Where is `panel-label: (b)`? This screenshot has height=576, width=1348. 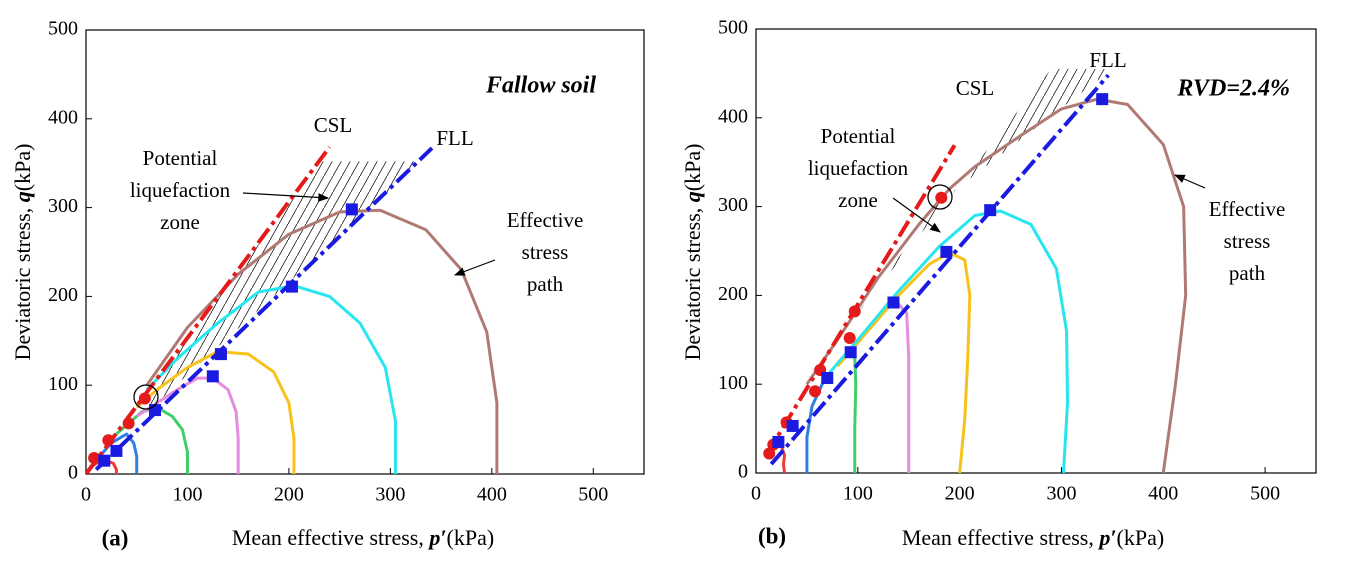
panel-label: (b) is located at coordinates (772, 535).